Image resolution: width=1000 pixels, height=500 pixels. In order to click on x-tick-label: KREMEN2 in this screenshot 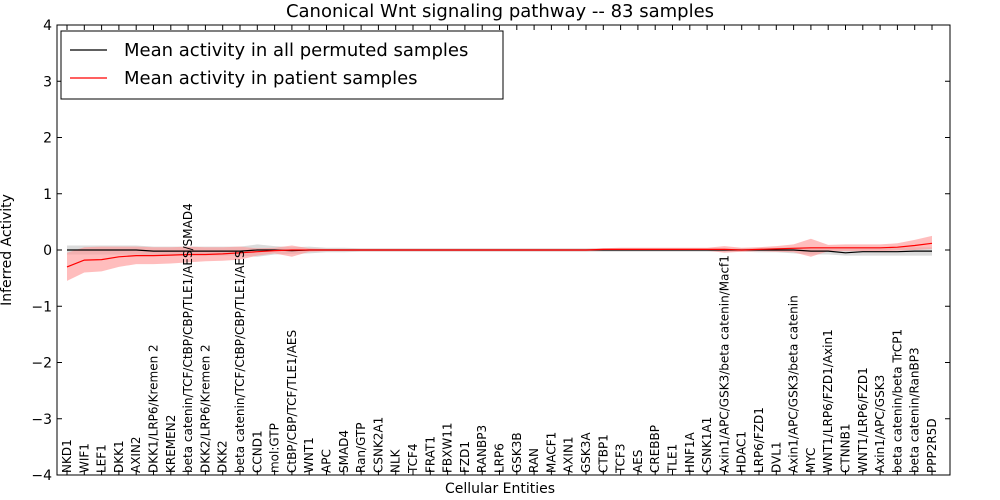, I will do `click(171, 444)`.